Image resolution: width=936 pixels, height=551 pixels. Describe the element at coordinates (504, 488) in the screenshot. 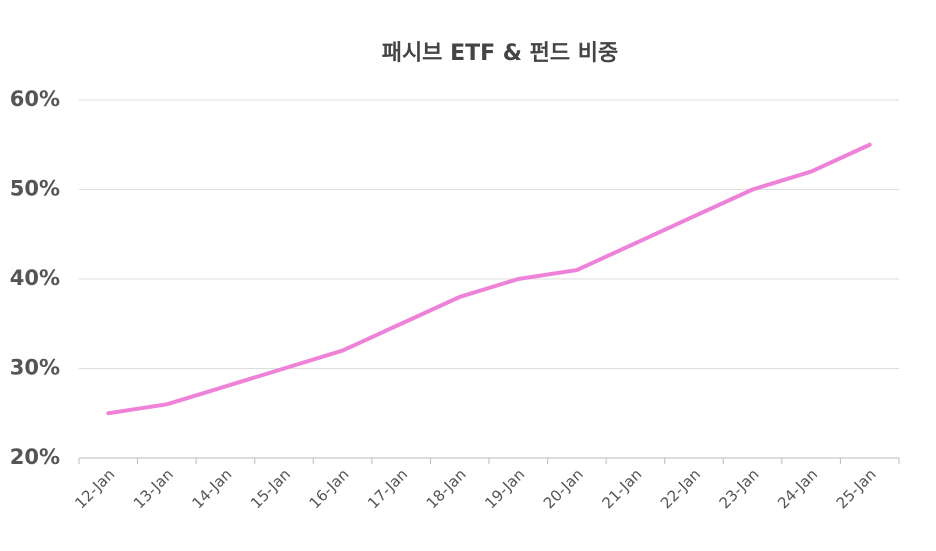

I see `x-tick-label: 19-Jan` at that location.